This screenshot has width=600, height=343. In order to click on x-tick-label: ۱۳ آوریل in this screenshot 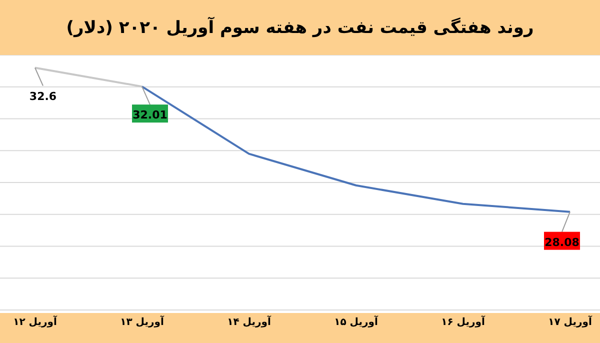, I will do `click(142, 321)`.